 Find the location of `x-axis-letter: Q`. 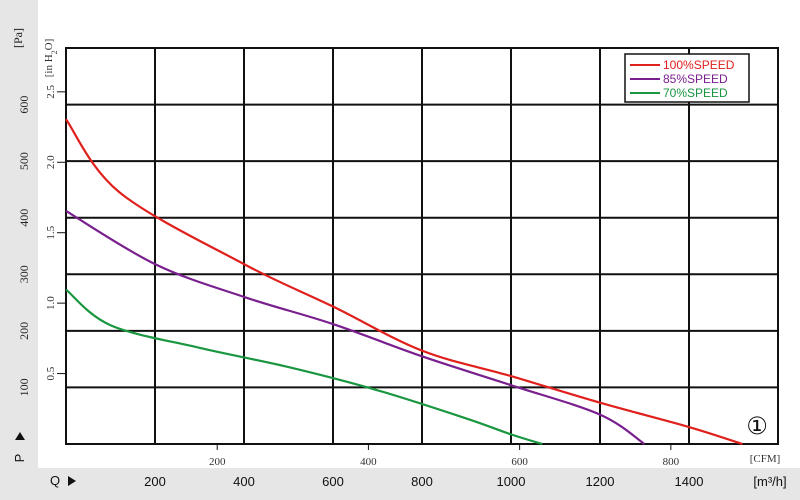

x-axis-letter: Q is located at coordinates (55, 480).